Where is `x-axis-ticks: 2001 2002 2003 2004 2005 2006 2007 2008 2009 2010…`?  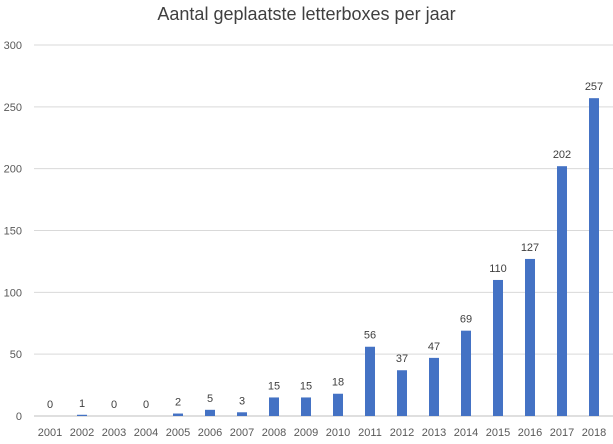
x-axis-ticks: 2001 2002 2003 2004 2005 2006 2007 2008 2009 2010… is located at coordinates (322, 433).